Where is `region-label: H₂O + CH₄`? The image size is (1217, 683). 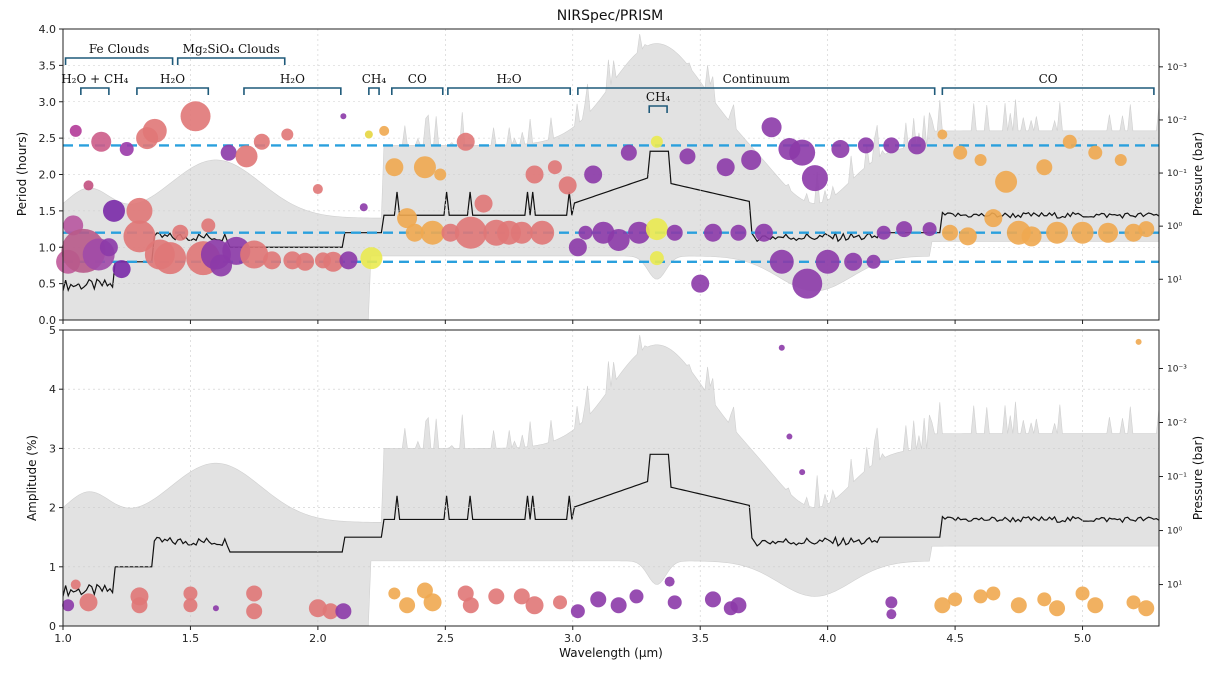 region-label: H₂O + CH₄ is located at coordinates (94, 79).